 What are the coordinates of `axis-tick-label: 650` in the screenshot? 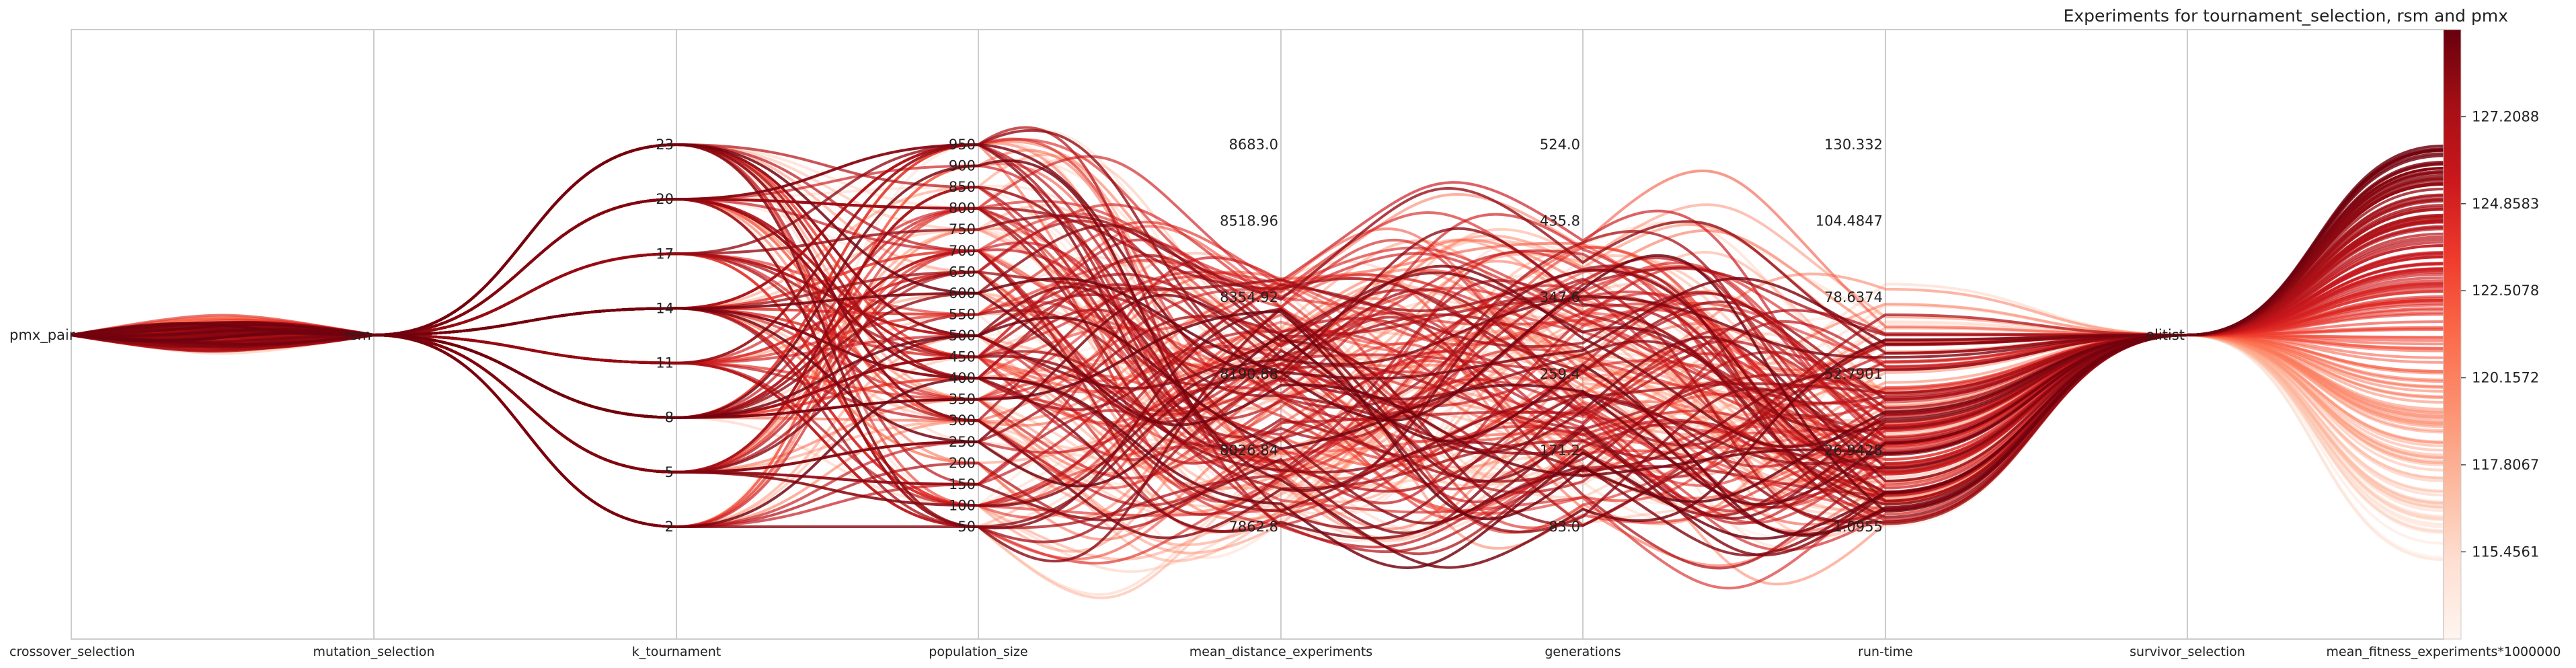 It's located at (962, 272).